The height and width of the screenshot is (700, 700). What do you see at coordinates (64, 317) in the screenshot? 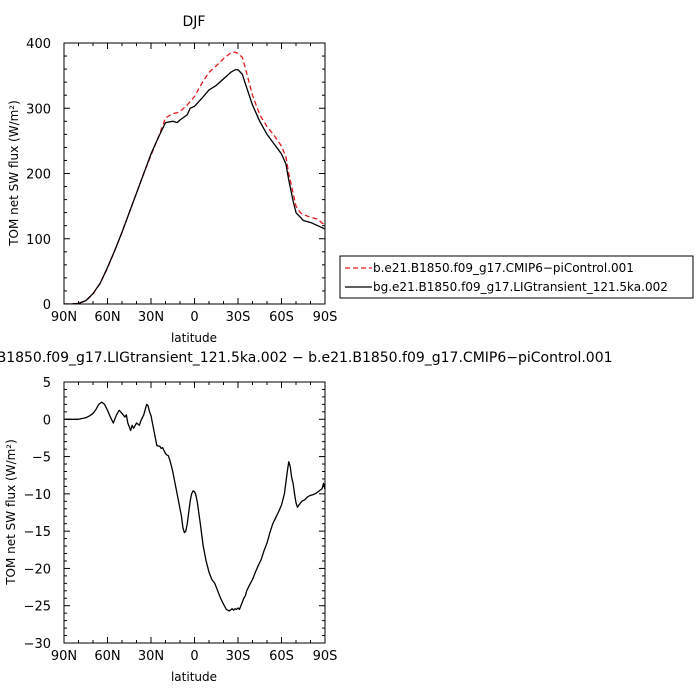
I see `top-x-tick-label: 90N` at bounding box center [64, 317].